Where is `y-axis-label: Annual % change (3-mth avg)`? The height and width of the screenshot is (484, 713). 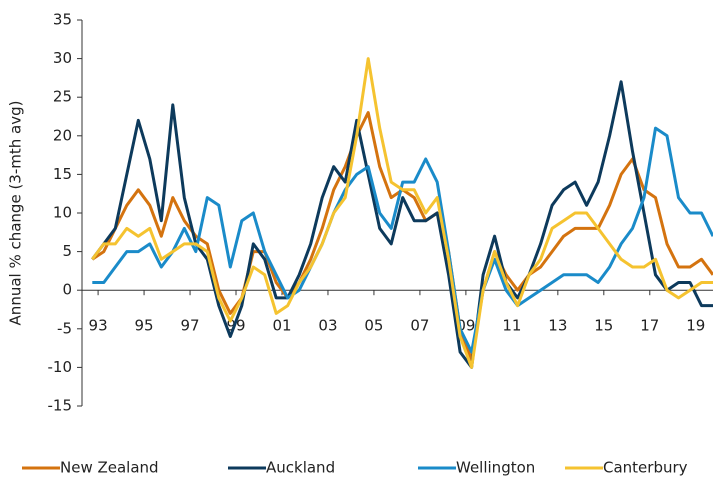 y-axis-label: Annual % change (3-mth avg) is located at coordinates (16, 213).